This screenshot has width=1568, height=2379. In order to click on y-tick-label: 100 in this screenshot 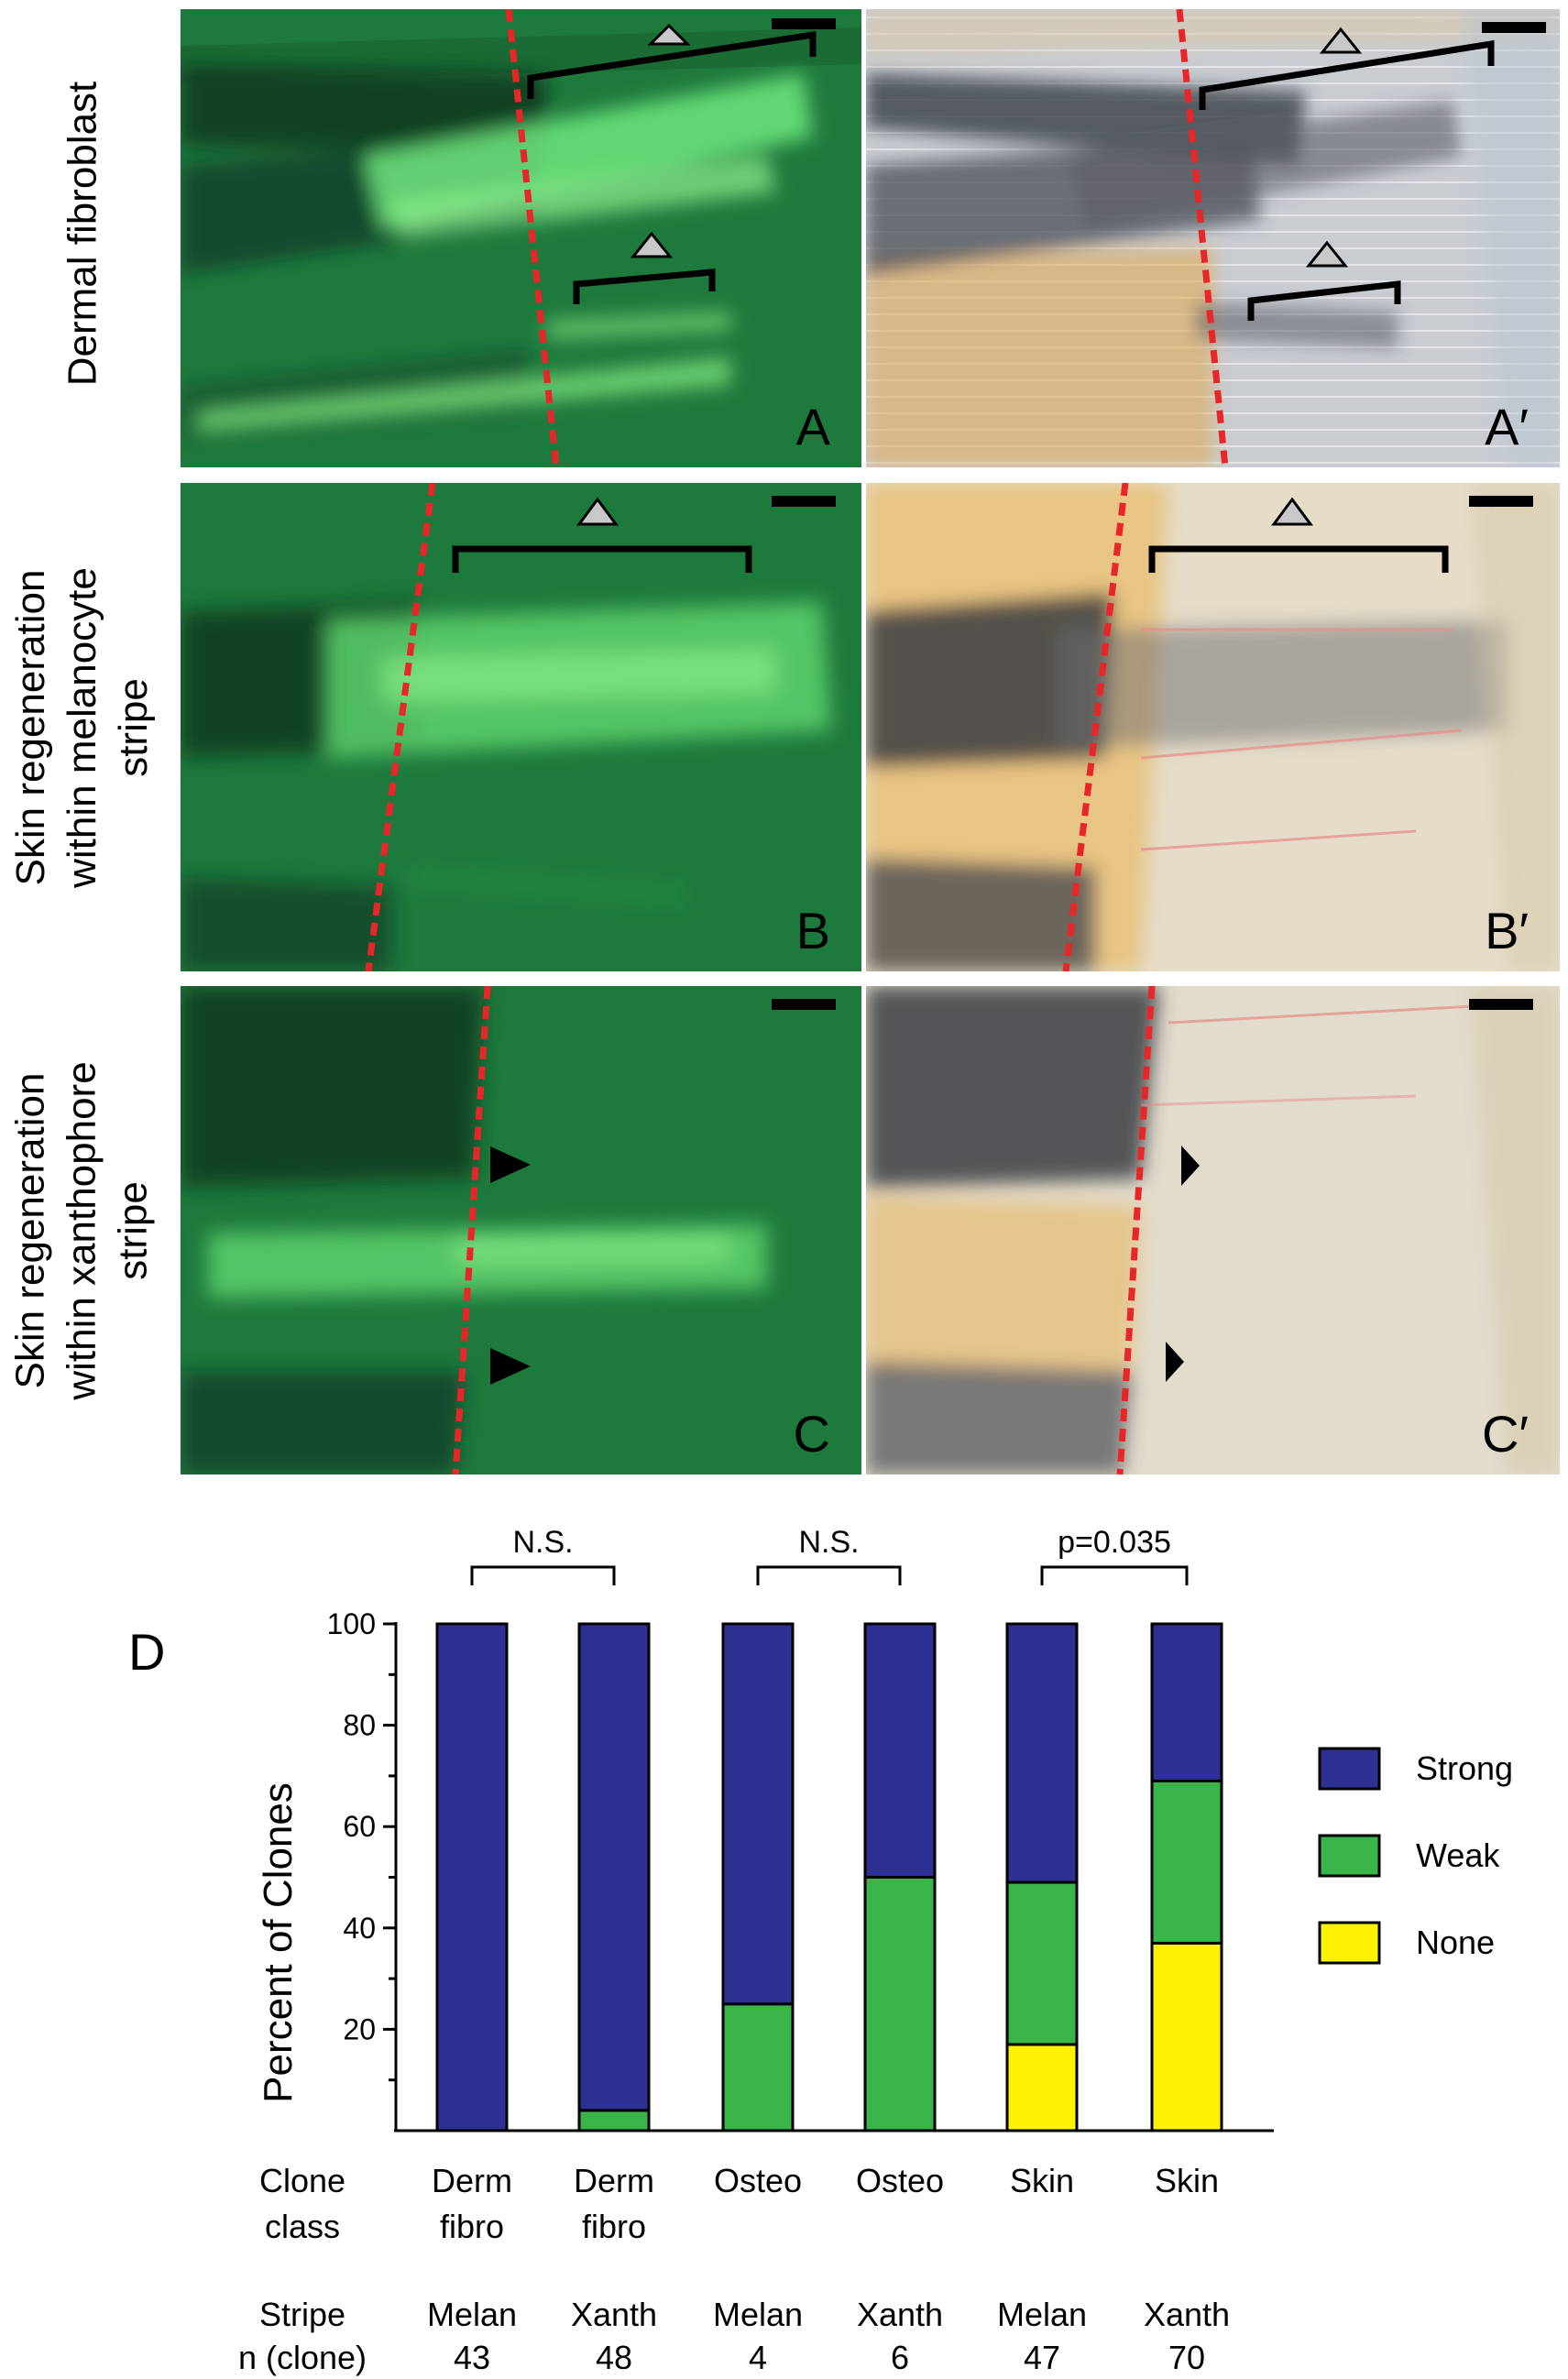, I will do `click(351, 1623)`.